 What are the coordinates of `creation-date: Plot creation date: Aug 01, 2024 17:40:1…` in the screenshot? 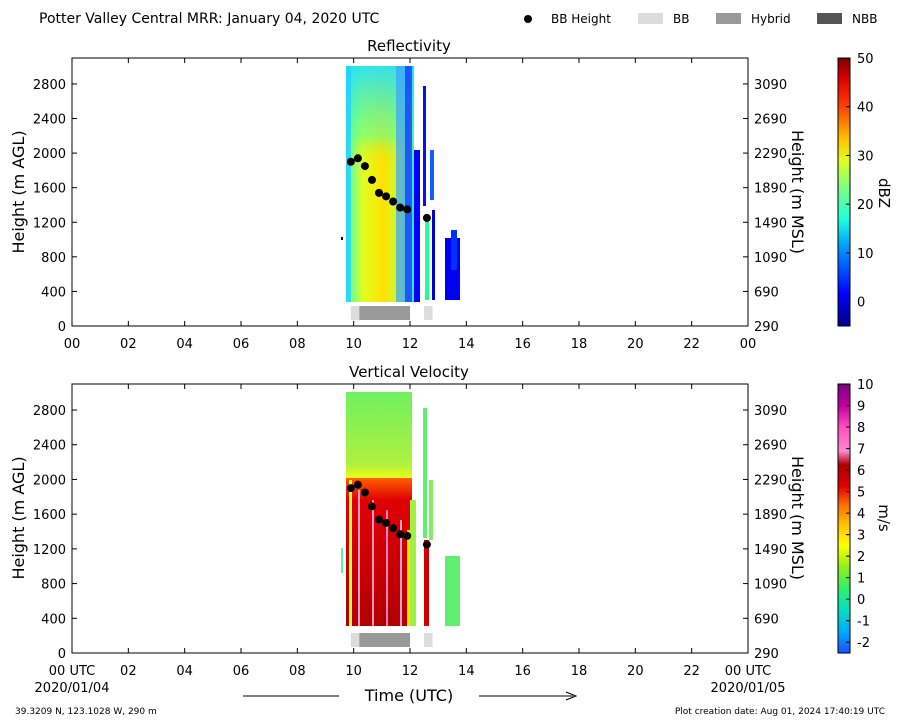 It's located at (780, 712).